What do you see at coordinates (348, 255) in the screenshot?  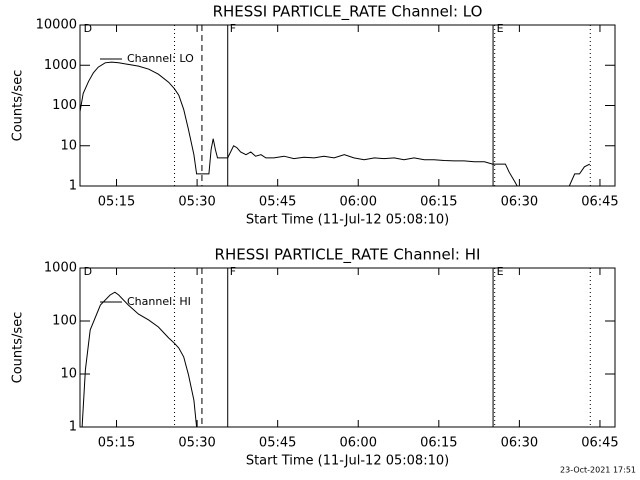 I see `chart-title: RHESSI PARTICLE_RATE Channel: HI` at bounding box center [348, 255].